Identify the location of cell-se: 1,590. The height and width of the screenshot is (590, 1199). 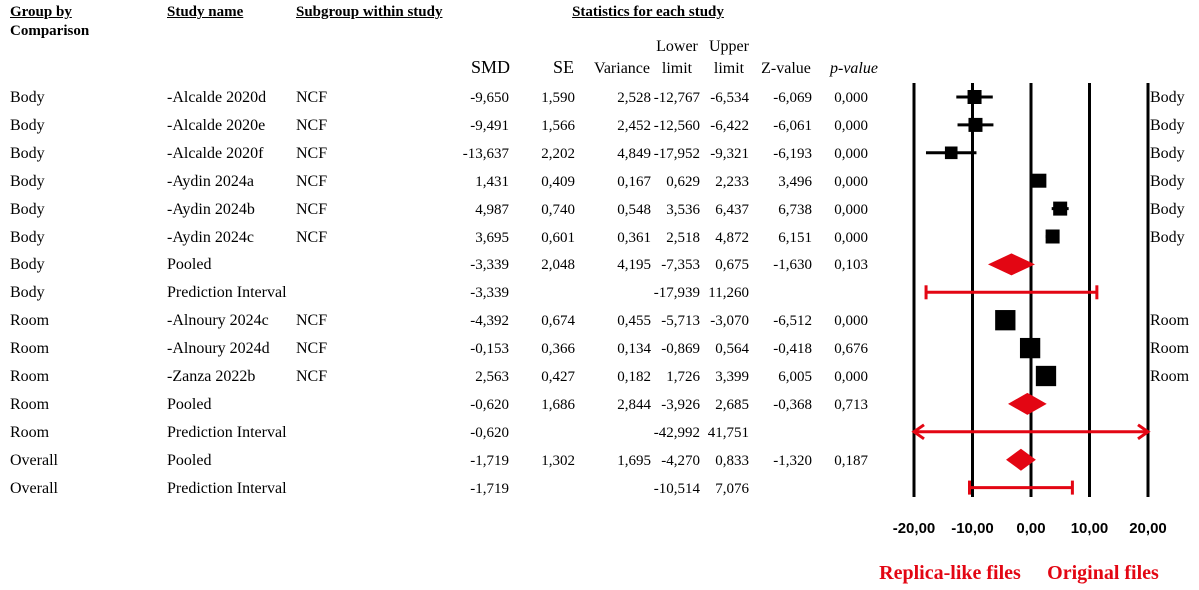
(558, 98).